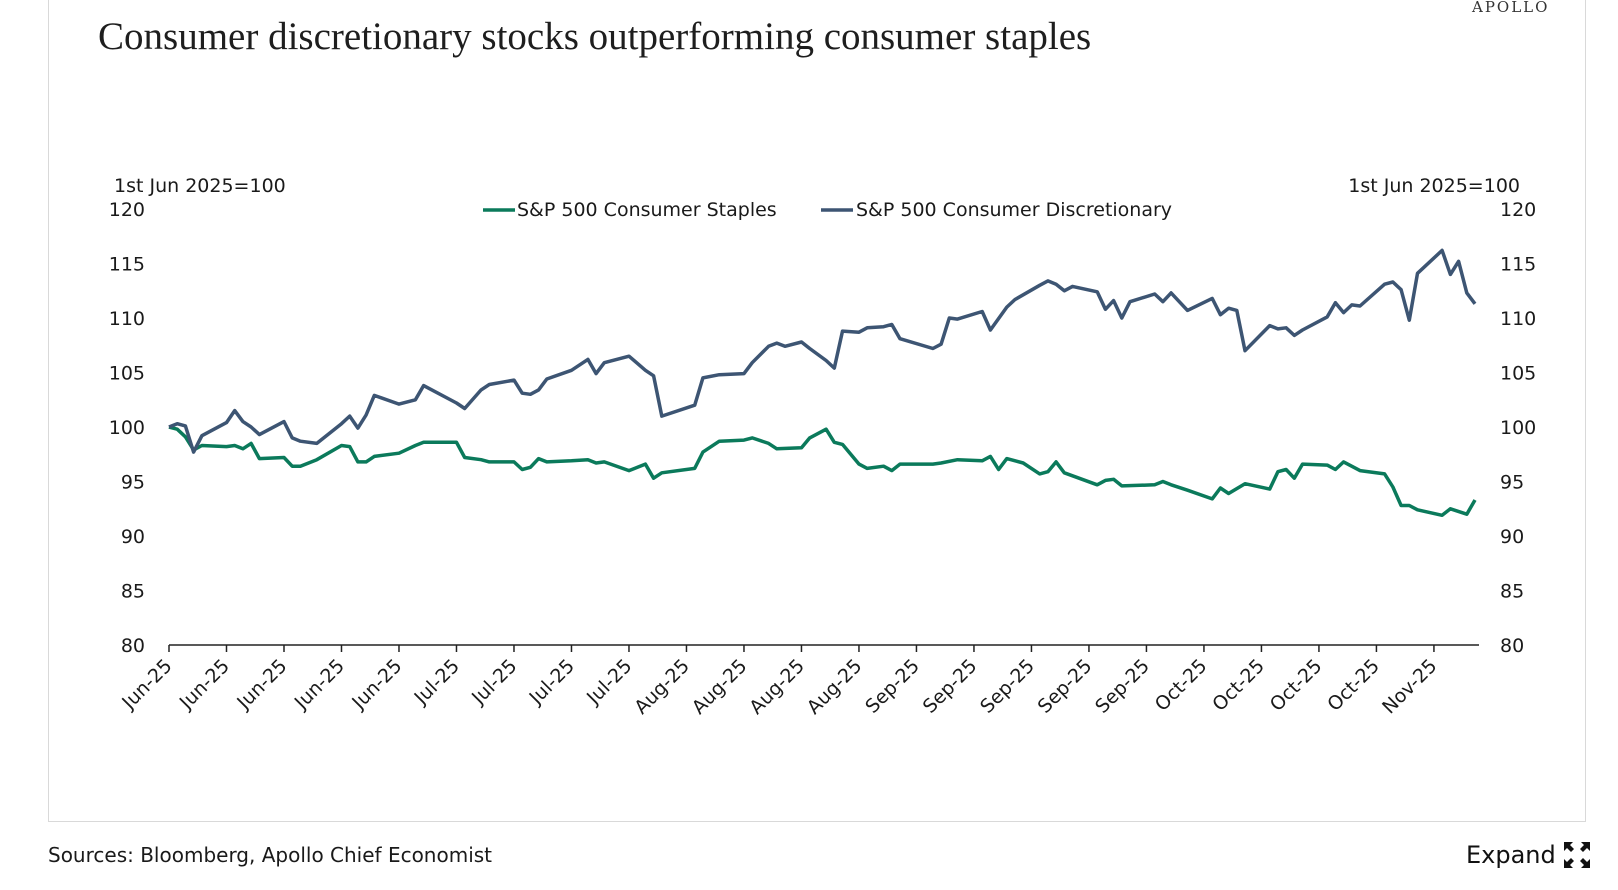 The image size is (1618, 890). I want to click on y-tick-label-right: 120, so click(1518, 210).